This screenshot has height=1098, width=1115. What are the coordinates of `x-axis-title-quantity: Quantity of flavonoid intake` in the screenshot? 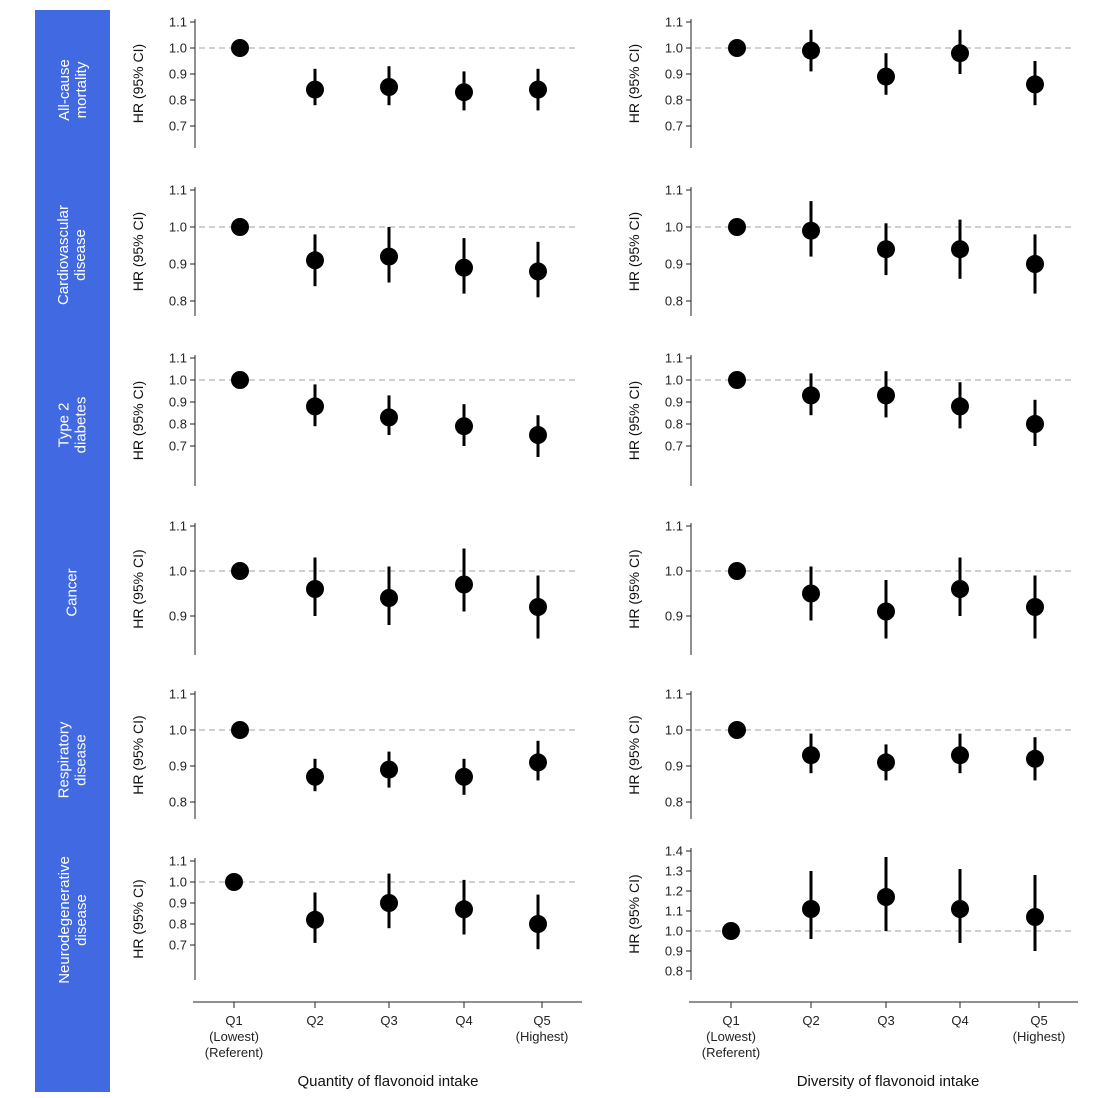 It's located at (388, 1081).